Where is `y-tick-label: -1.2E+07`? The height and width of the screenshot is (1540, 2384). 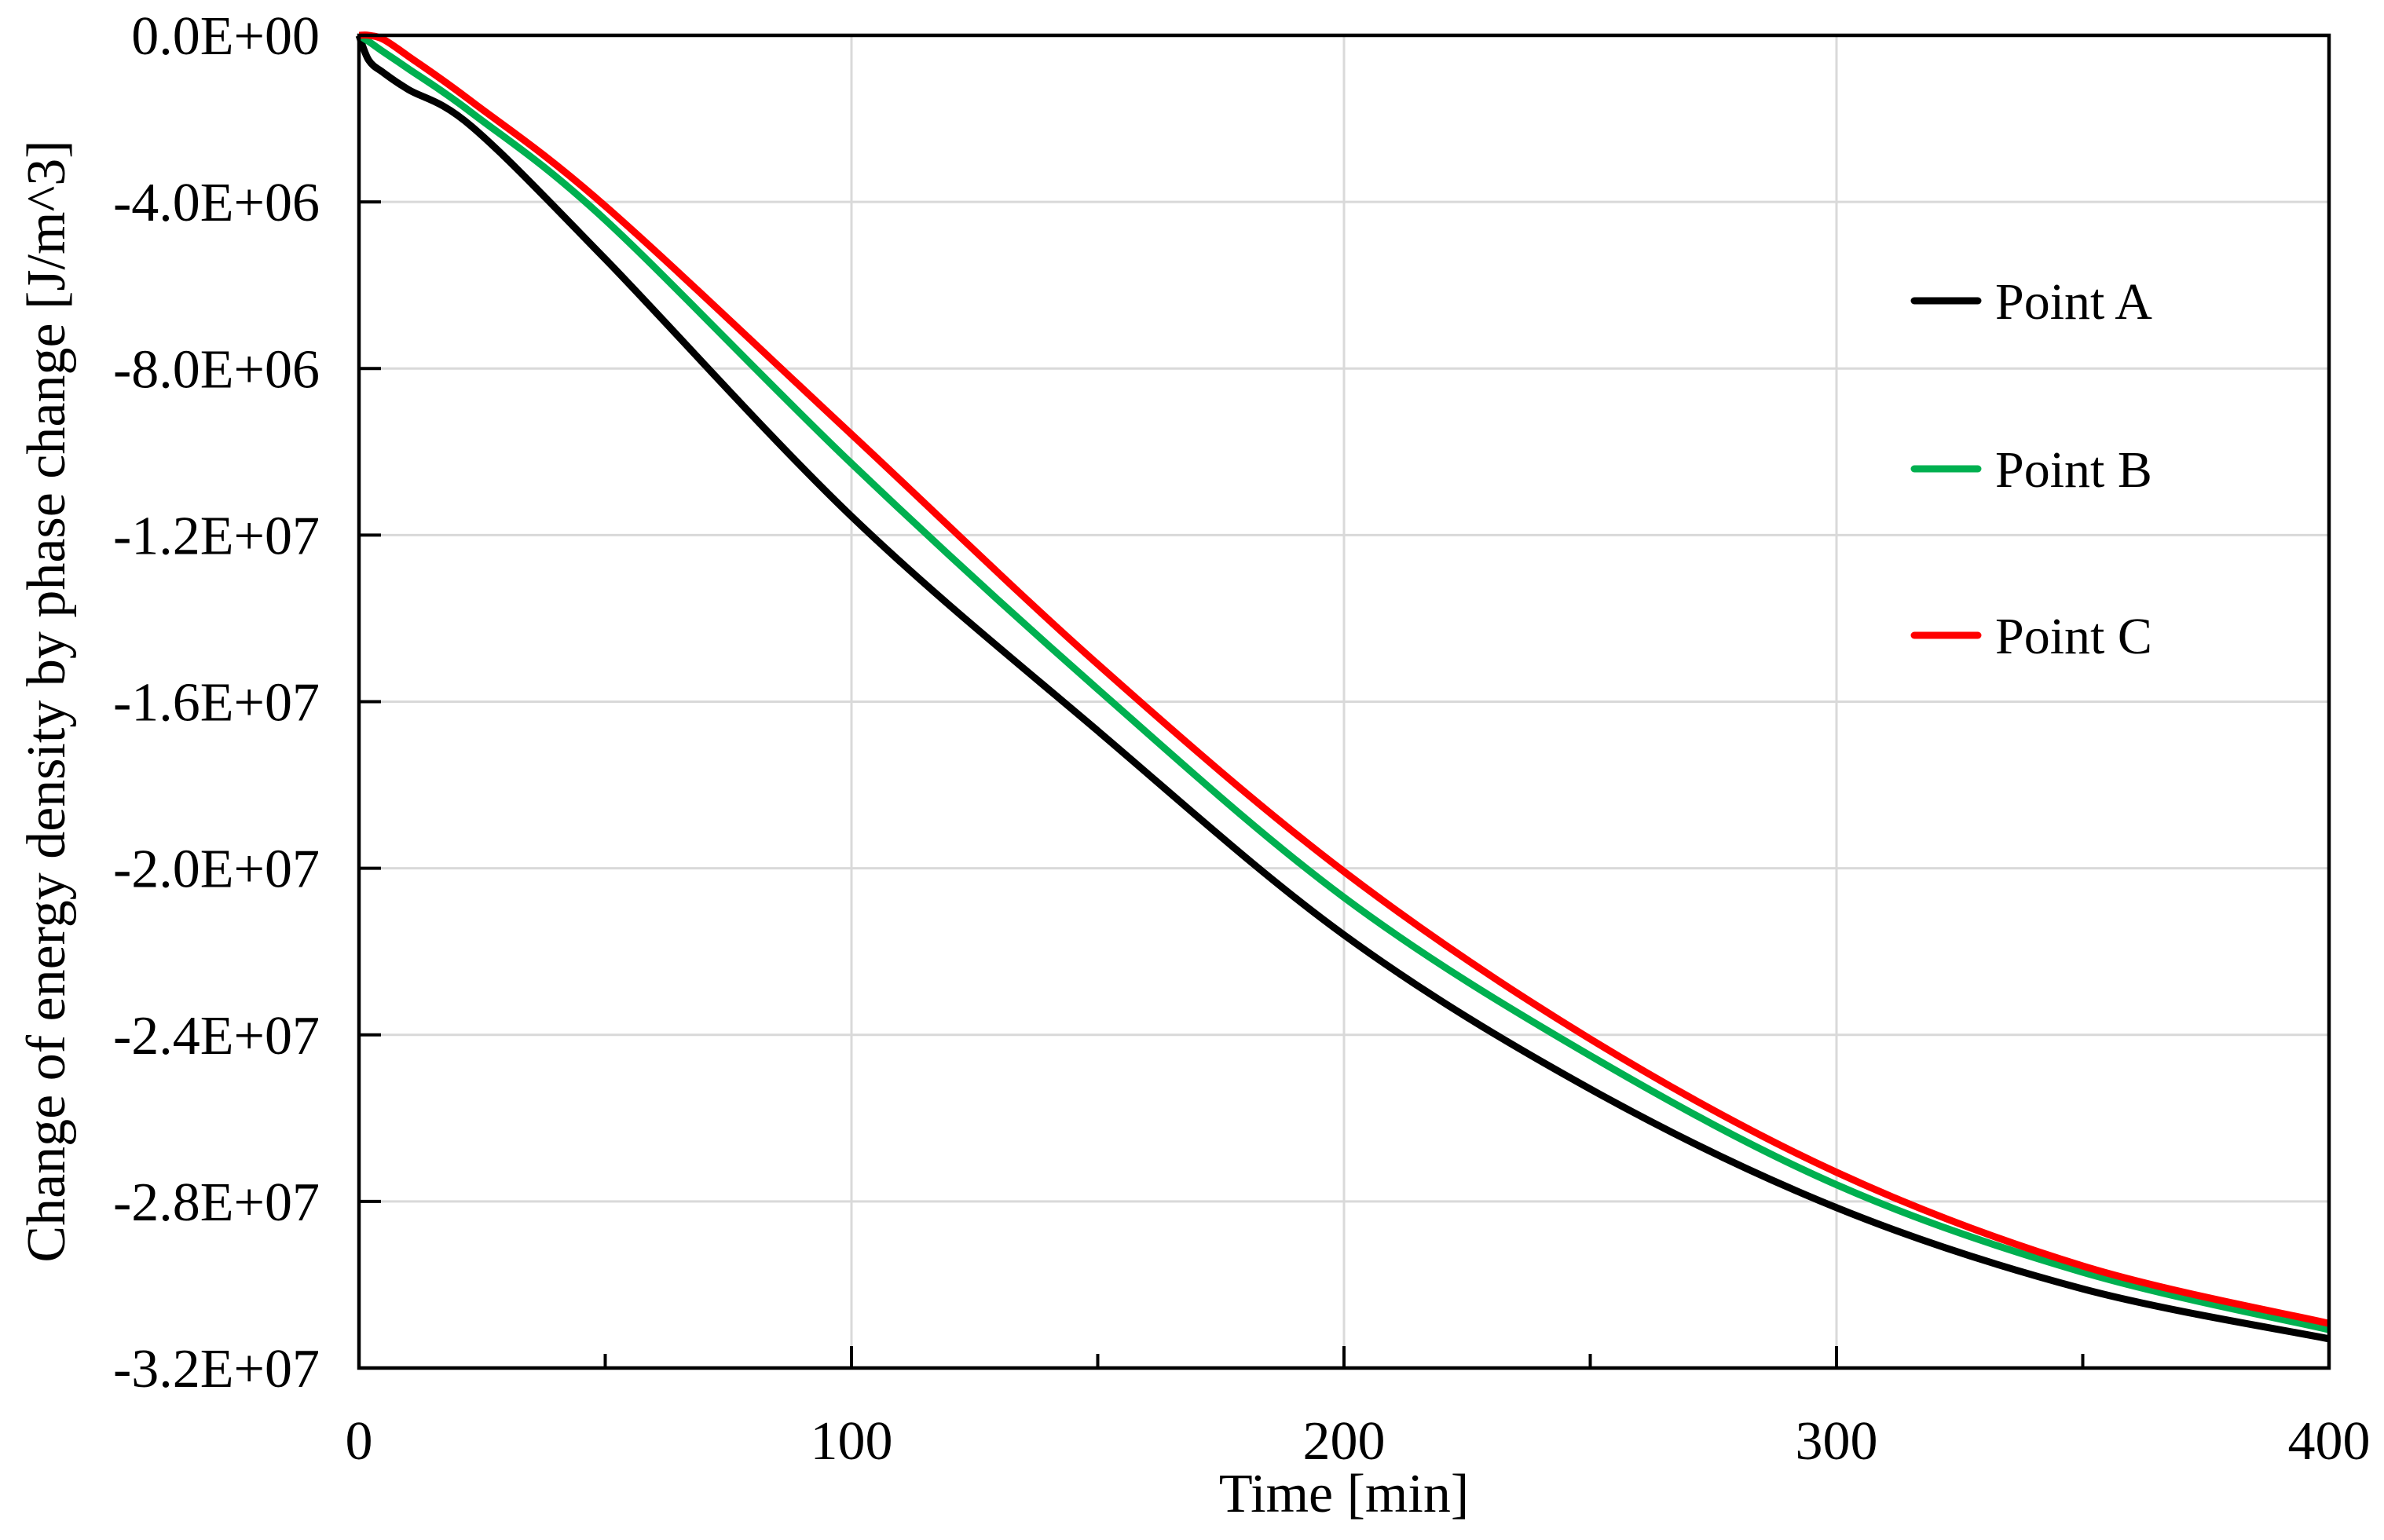
y-tick-label: -1.2E+07 is located at coordinates (216, 536).